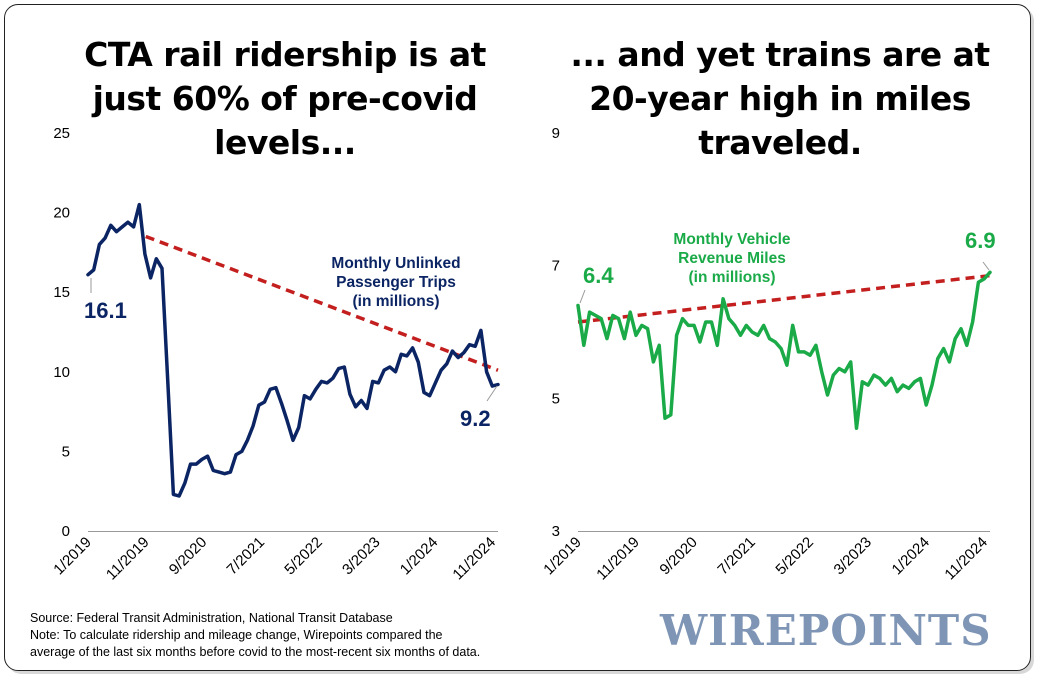 Image resolution: width=1037 pixels, height=677 pixels. What do you see at coordinates (556, 266) in the screenshot?
I see `right-y-tick-label: 7` at bounding box center [556, 266].